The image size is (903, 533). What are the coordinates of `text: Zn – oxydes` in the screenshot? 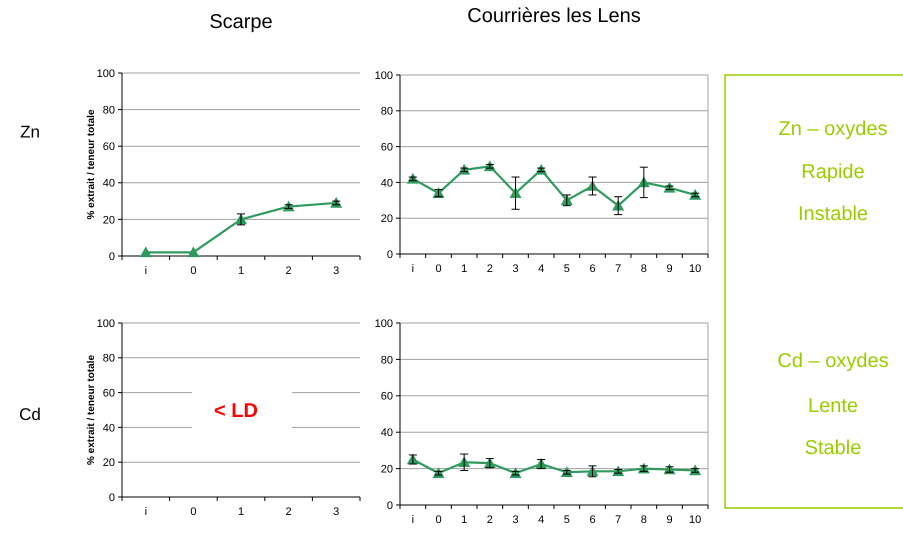 It's located at (833, 129).